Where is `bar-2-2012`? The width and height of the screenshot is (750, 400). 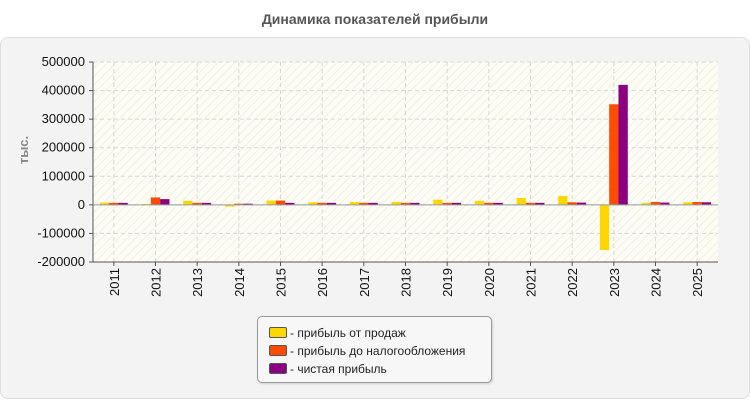
bar-2-2012 is located at coordinates (155, 201).